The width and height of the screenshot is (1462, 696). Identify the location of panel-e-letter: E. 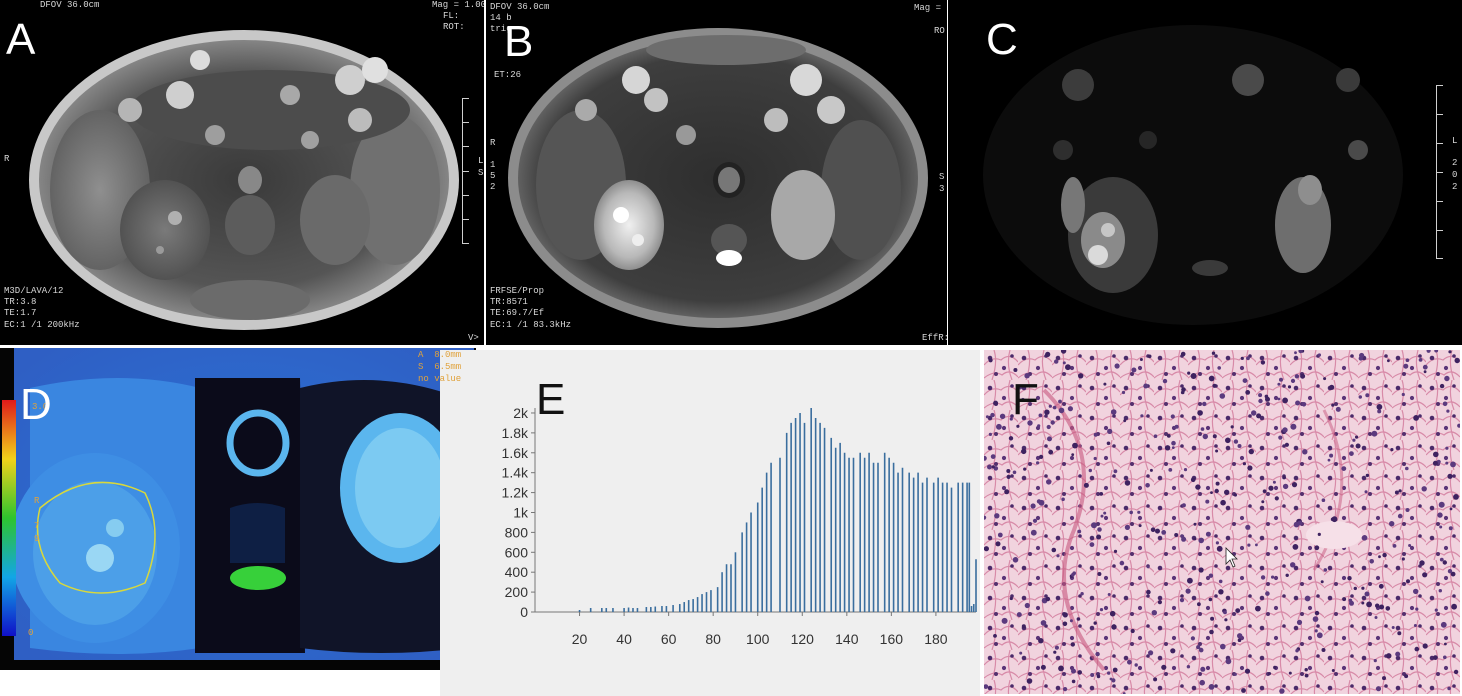
(551, 399).